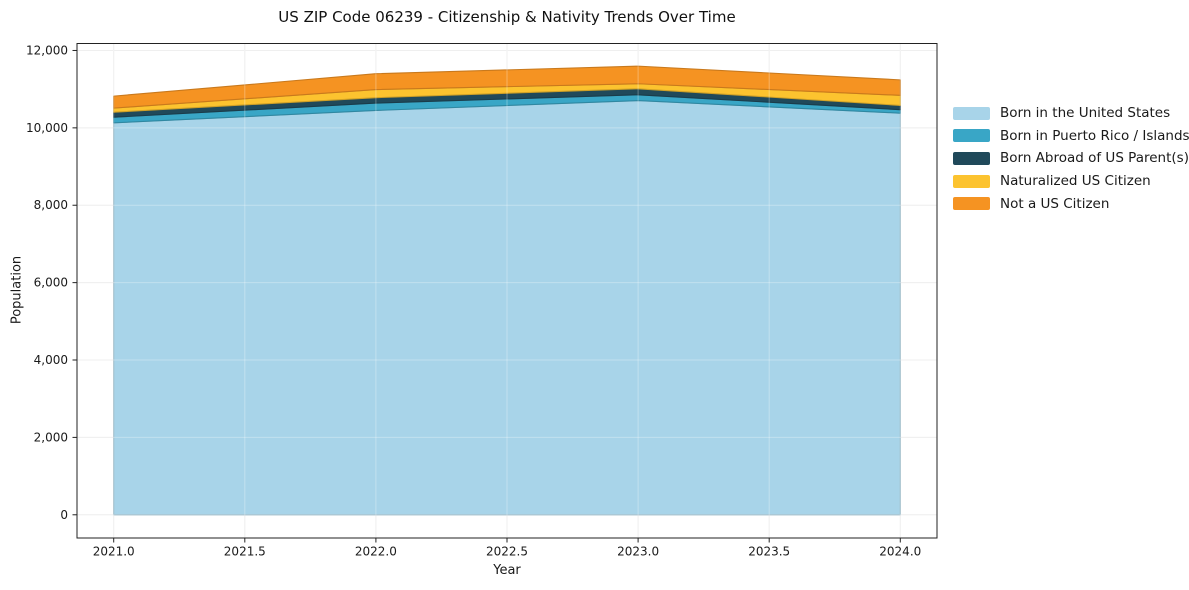  I want to click on legend-label: Born Abroad of US Parent(s), so click(1094, 158).